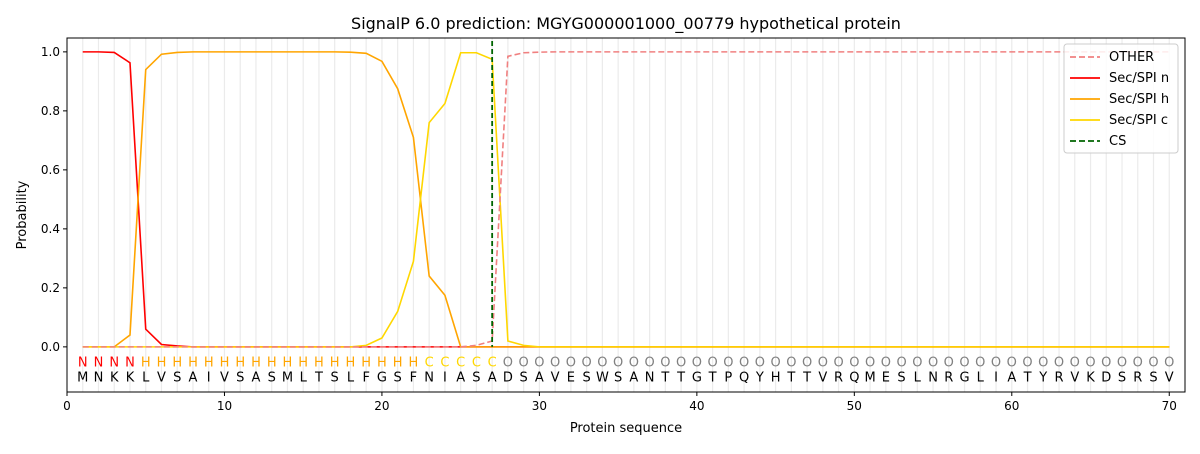  What do you see at coordinates (539, 406) in the screenshot?
I see `x-tick-label: 30` at bounding box center [539, 406].